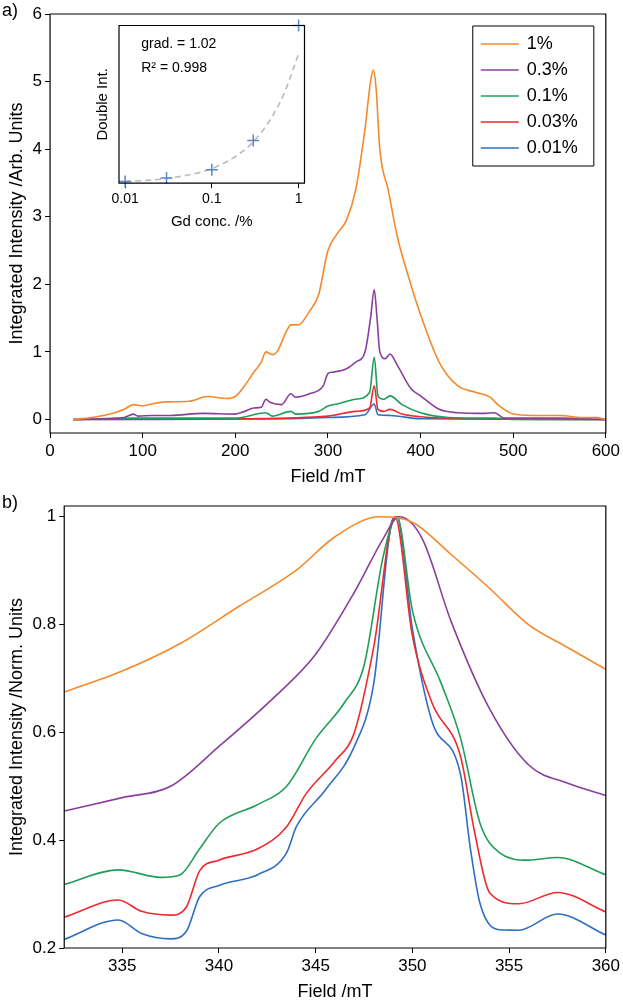 Image resolution: width=623 pixels, height=1007 pixels. Describe the element at coordinates (44, 732) in the screenshot. I see `y-tick-label: 0.6` at that location.